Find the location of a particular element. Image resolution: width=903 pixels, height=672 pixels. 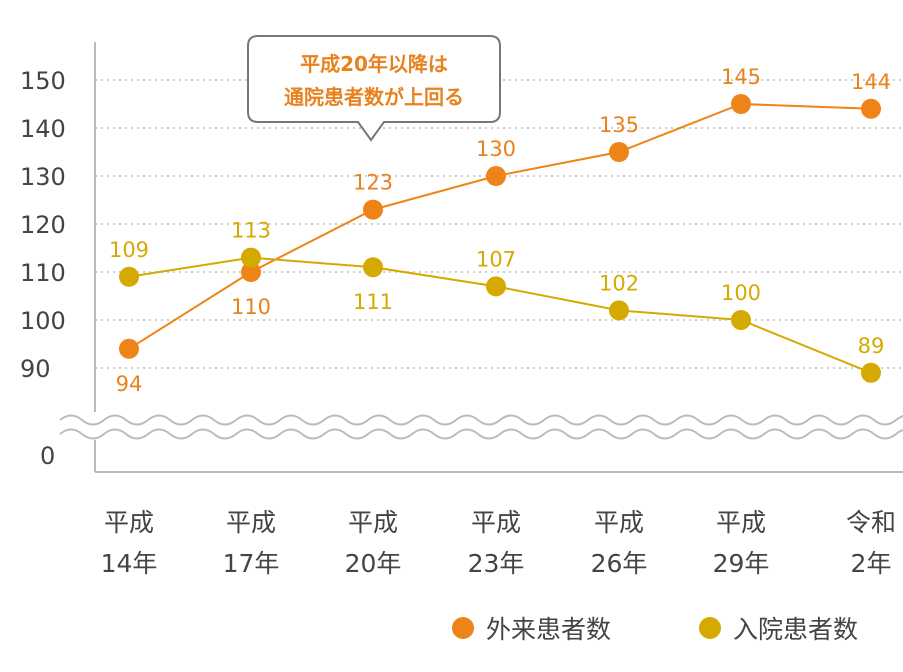

data-label-s1-0: 109 is located at coordinates (129, 250).